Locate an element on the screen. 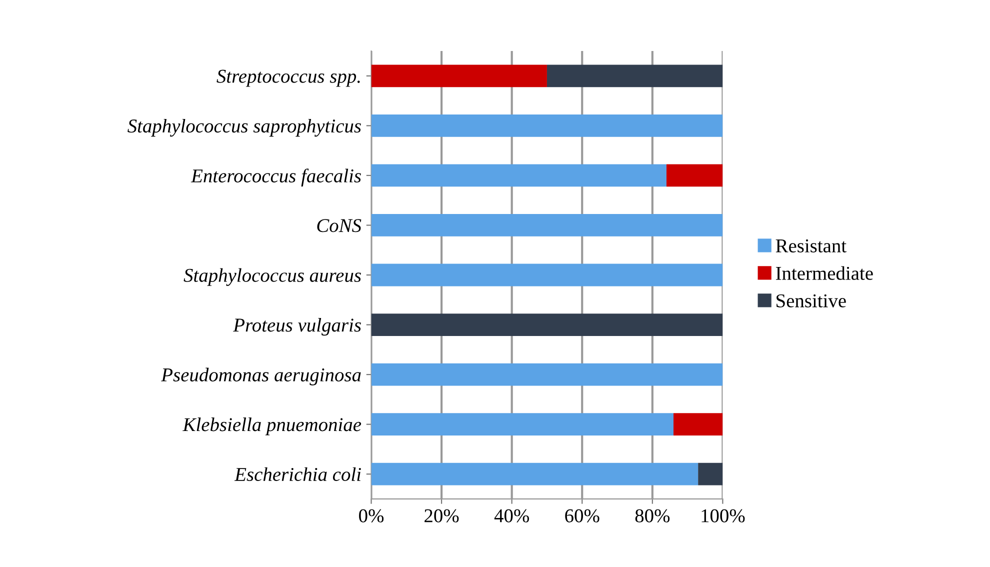 The width and height of the screenshot is (990, 567). y-tick-label: Streptococcus spp. is located at coordinates (288, 78).